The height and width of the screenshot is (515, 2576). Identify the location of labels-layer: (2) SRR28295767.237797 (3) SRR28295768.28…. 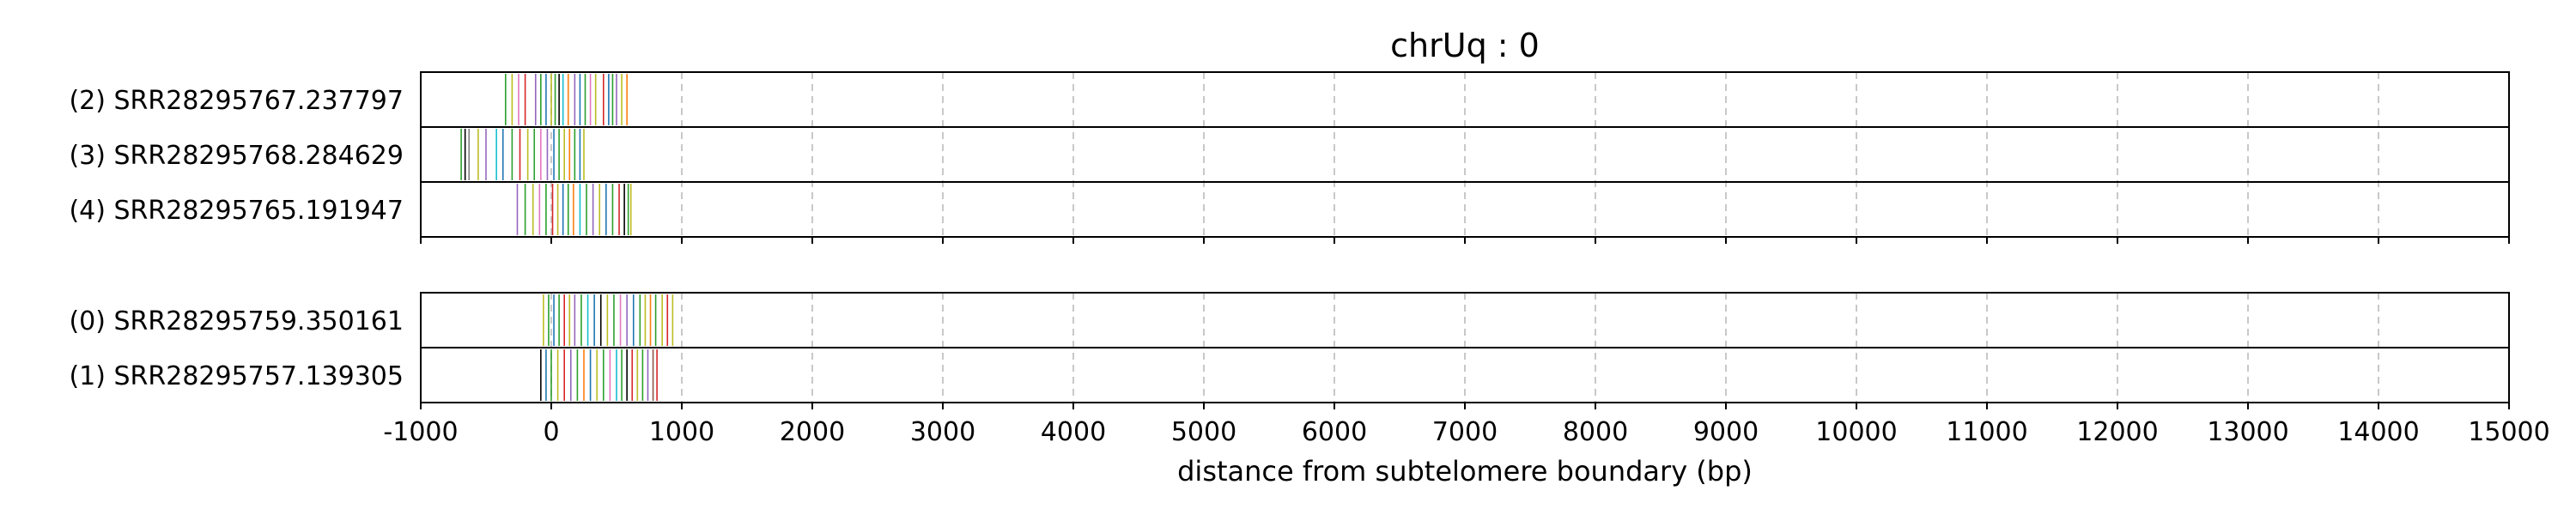
(237, 238).